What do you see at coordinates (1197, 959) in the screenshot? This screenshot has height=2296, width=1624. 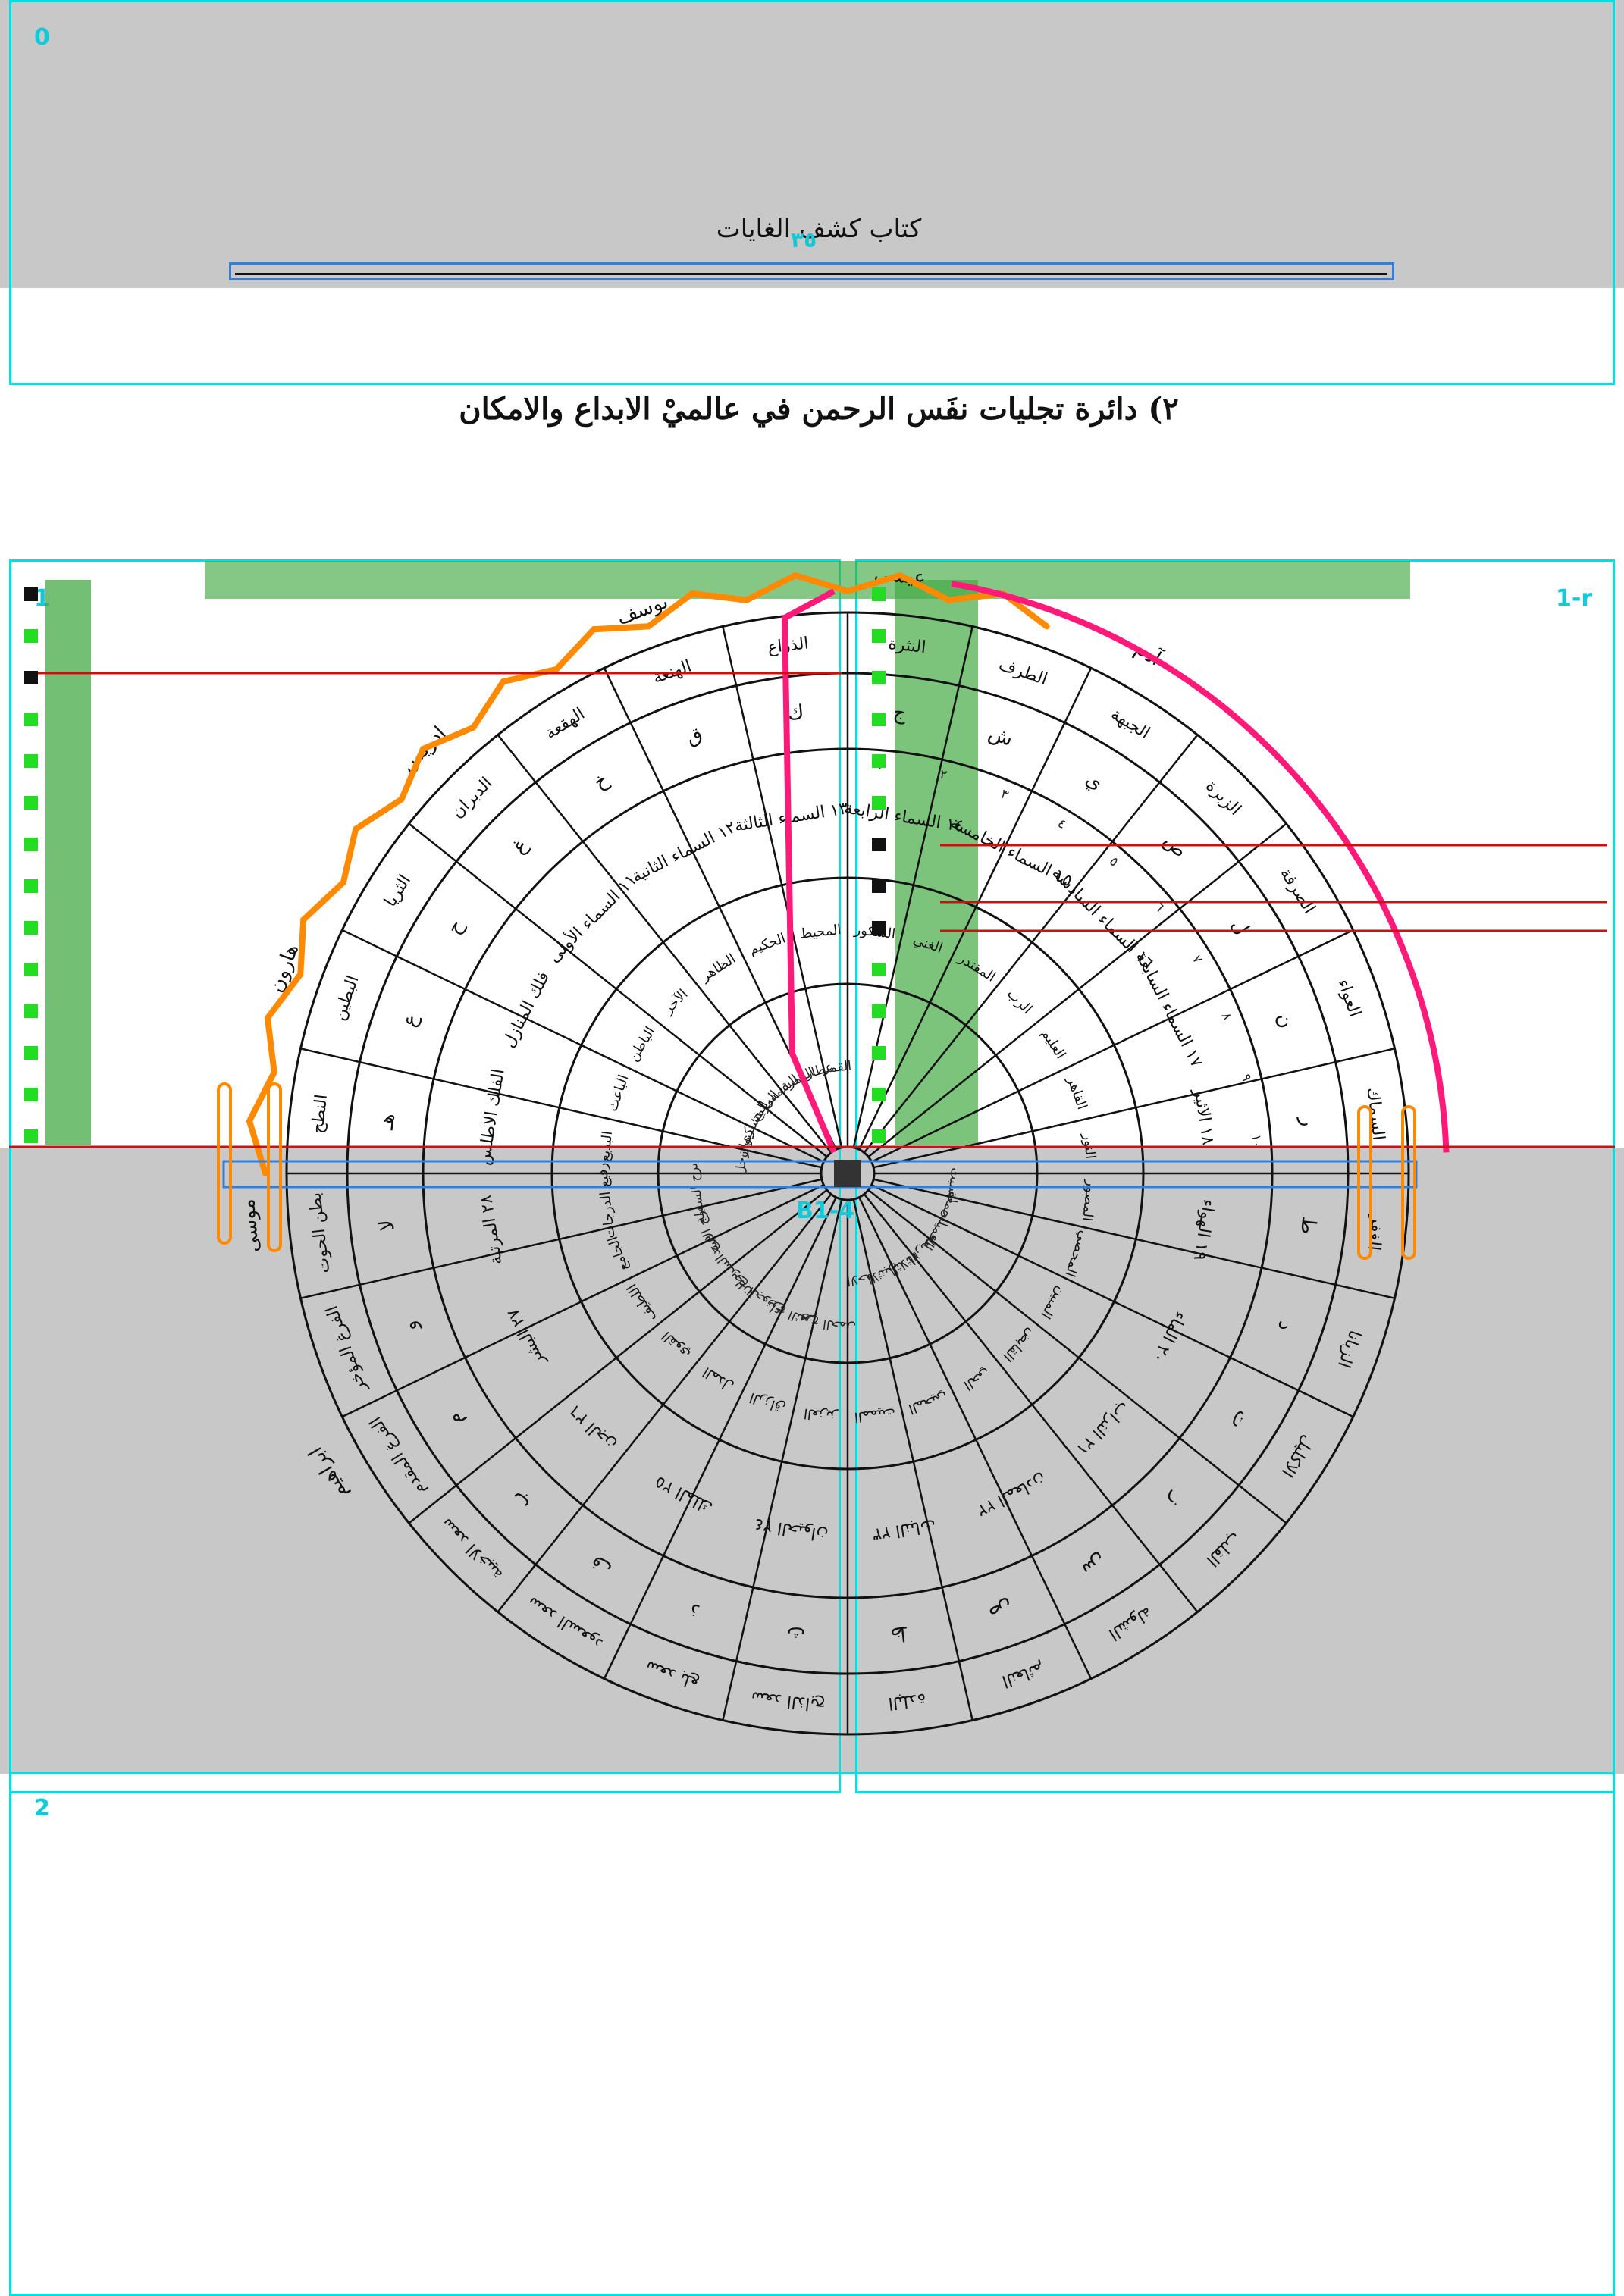 I see `ring-text-number: ٧` at bounding box center [1197, 959].